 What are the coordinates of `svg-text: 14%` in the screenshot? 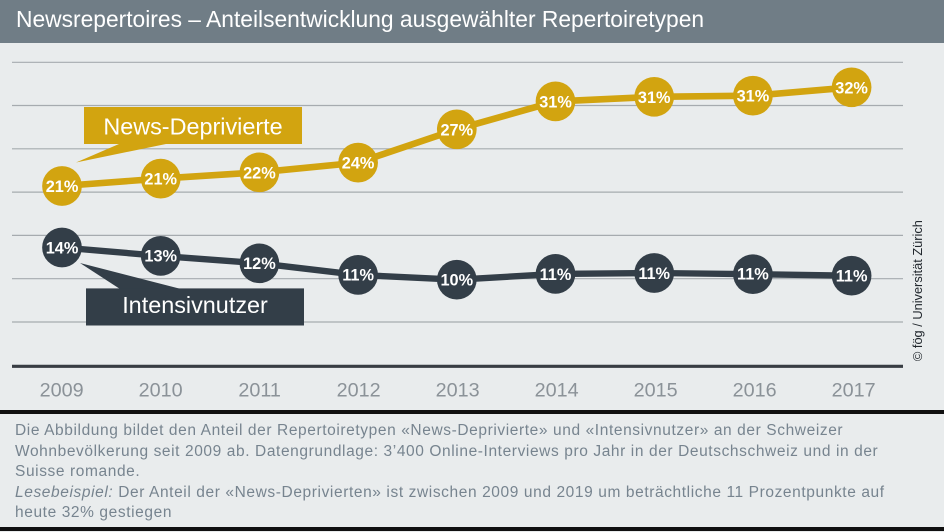 It's located at (62, 248).